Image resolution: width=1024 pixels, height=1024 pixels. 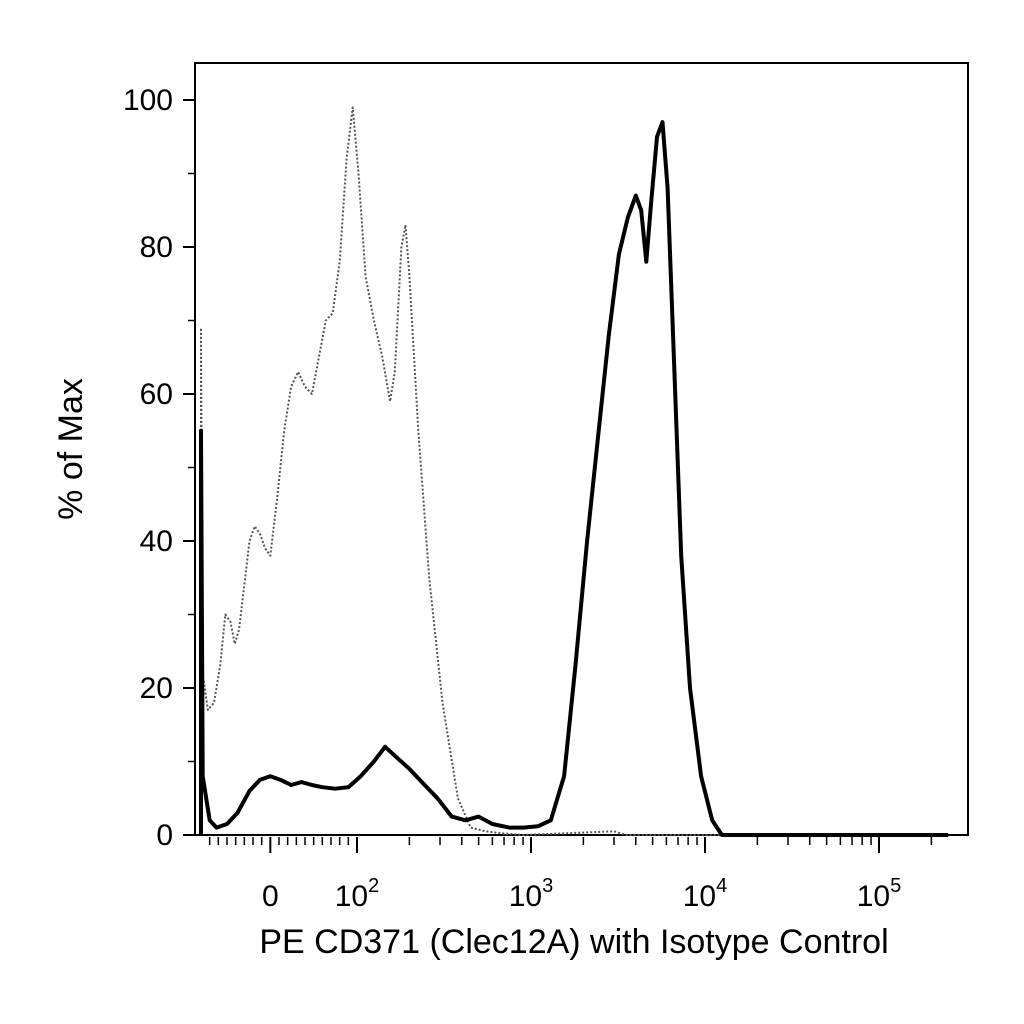 I want to click on x-tick-label: 10⁵, so click(x=879, y=894).